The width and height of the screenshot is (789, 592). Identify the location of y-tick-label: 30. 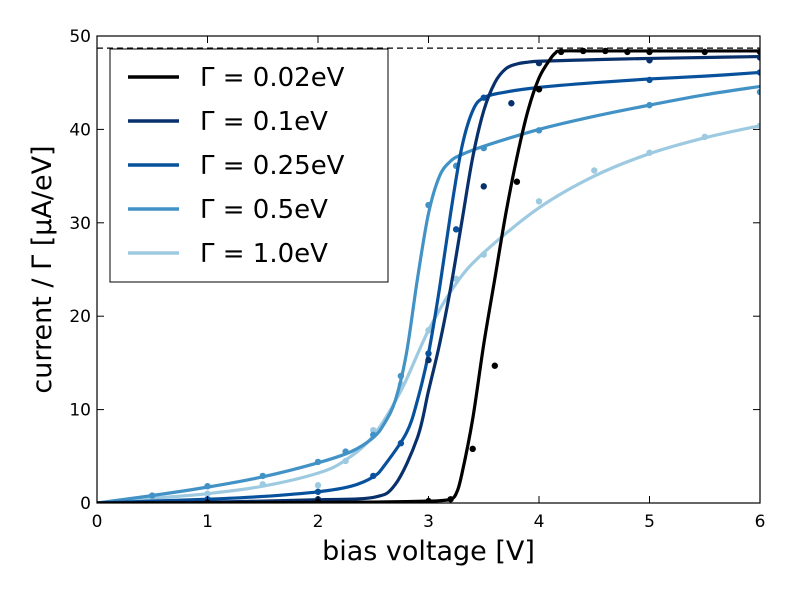
(80, 224).